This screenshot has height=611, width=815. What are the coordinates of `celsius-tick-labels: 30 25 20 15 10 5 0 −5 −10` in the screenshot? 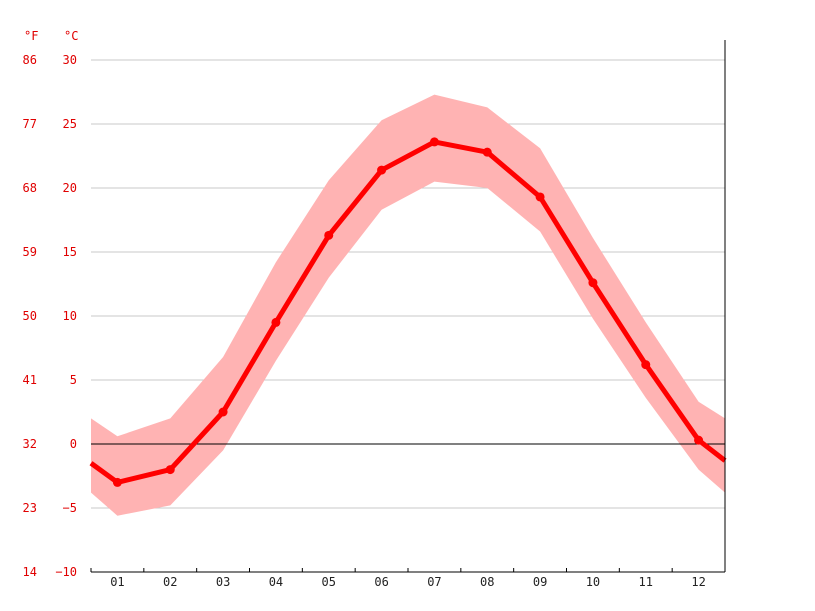 It's located at (66, 316).